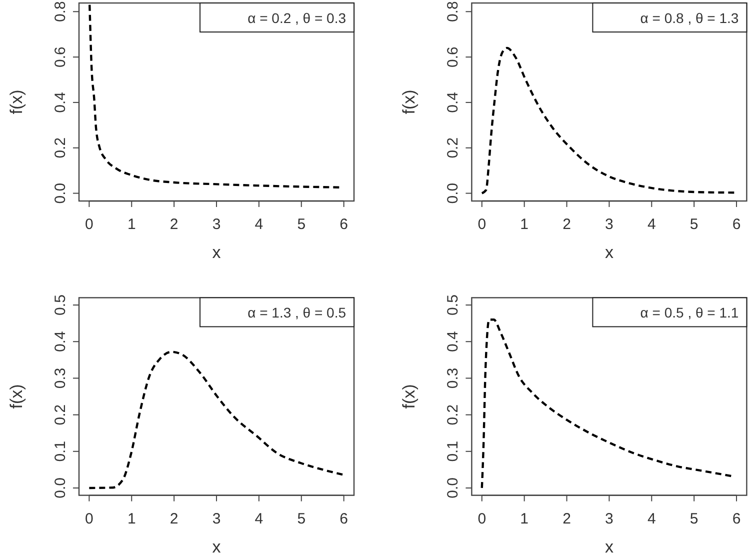 This screenshot has height=553, width=749. Describe the element at coordinates (297, 18) in the screenshot. I see `annotation: α = 0.2 , θ = 0.3` at that location.